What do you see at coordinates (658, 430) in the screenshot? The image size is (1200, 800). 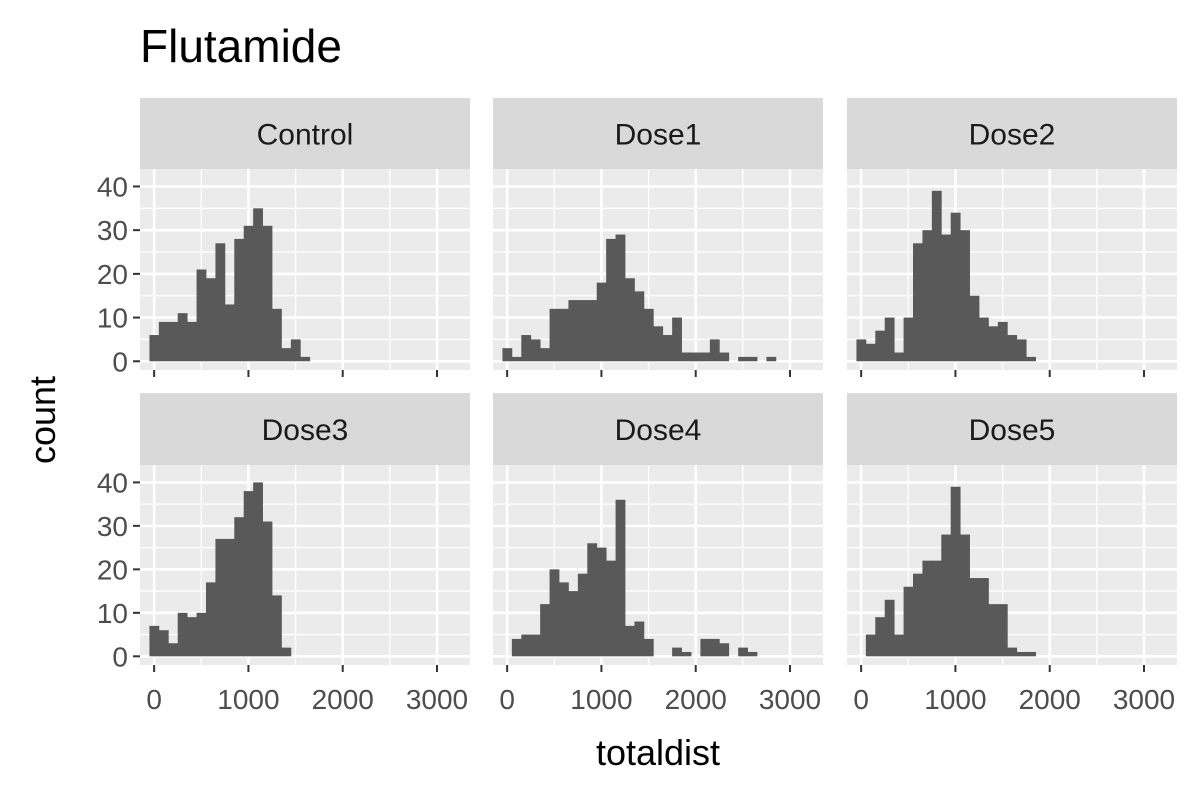 I see `facet-strip-label: Dose4` at bounding box center [658, 430].